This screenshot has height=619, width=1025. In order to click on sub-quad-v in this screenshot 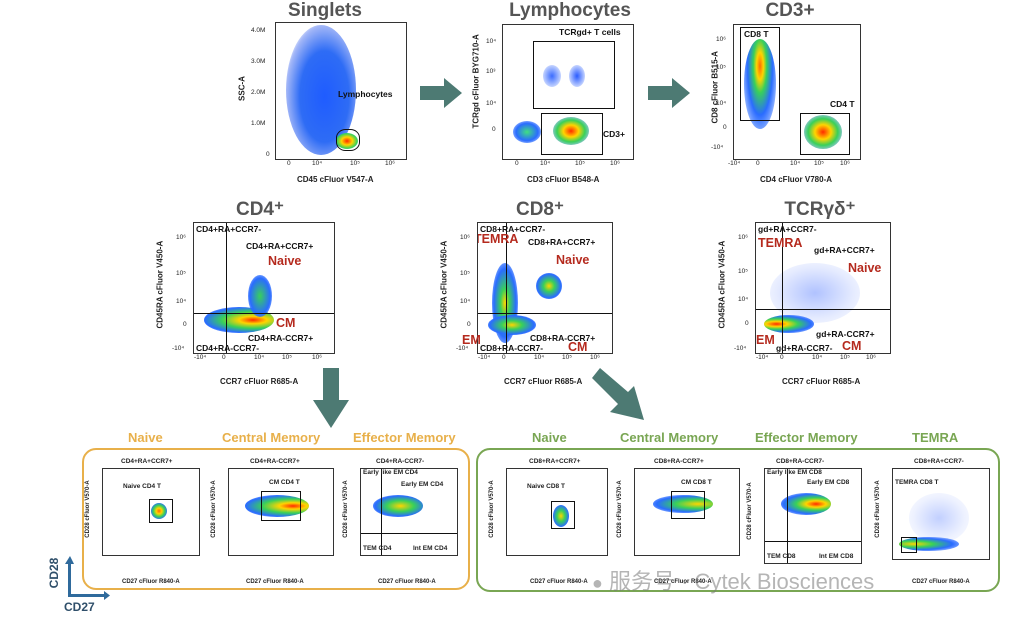, I will do `click(788, 516)`.